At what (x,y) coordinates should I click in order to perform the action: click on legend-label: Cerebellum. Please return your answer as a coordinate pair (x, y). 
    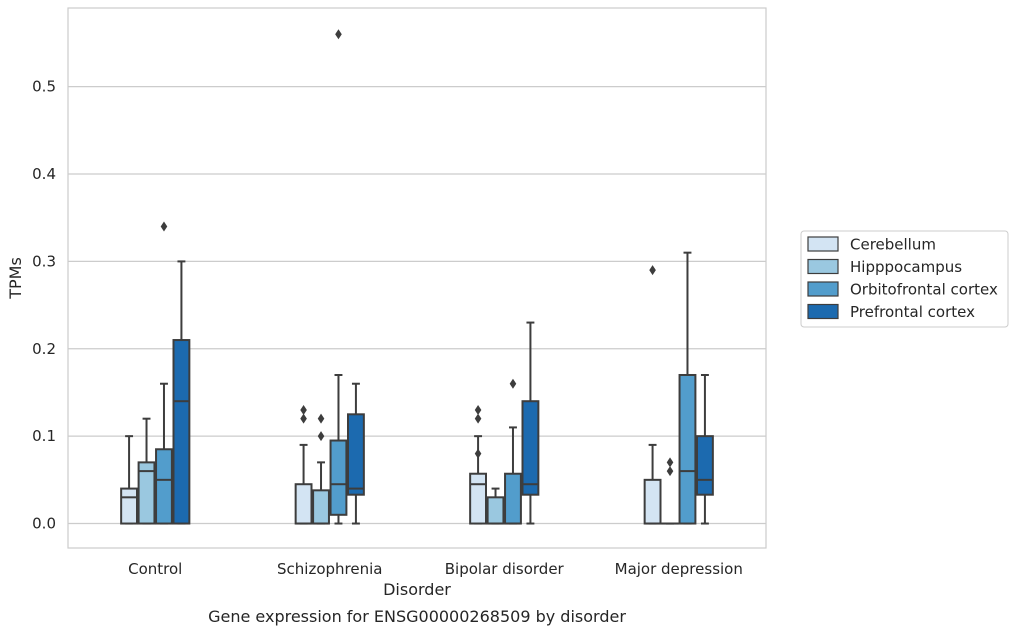
    Looking at the image, I should click on (893, 245).